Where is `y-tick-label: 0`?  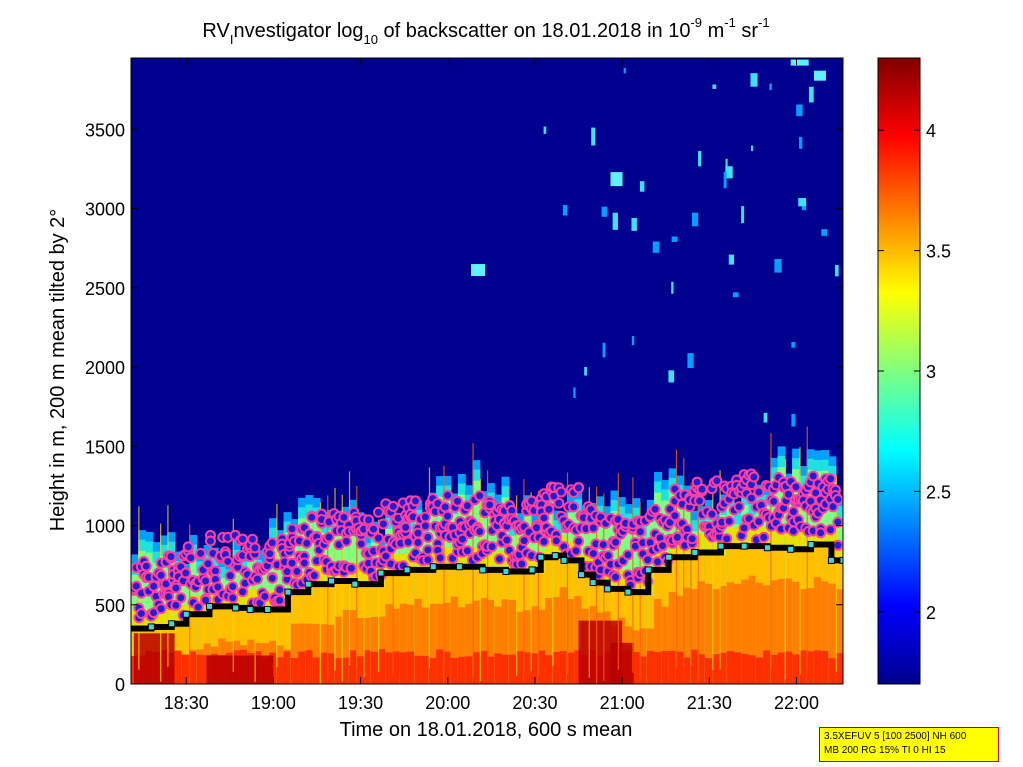
y-tick-label: 0 is located at coordinates (120, 685).